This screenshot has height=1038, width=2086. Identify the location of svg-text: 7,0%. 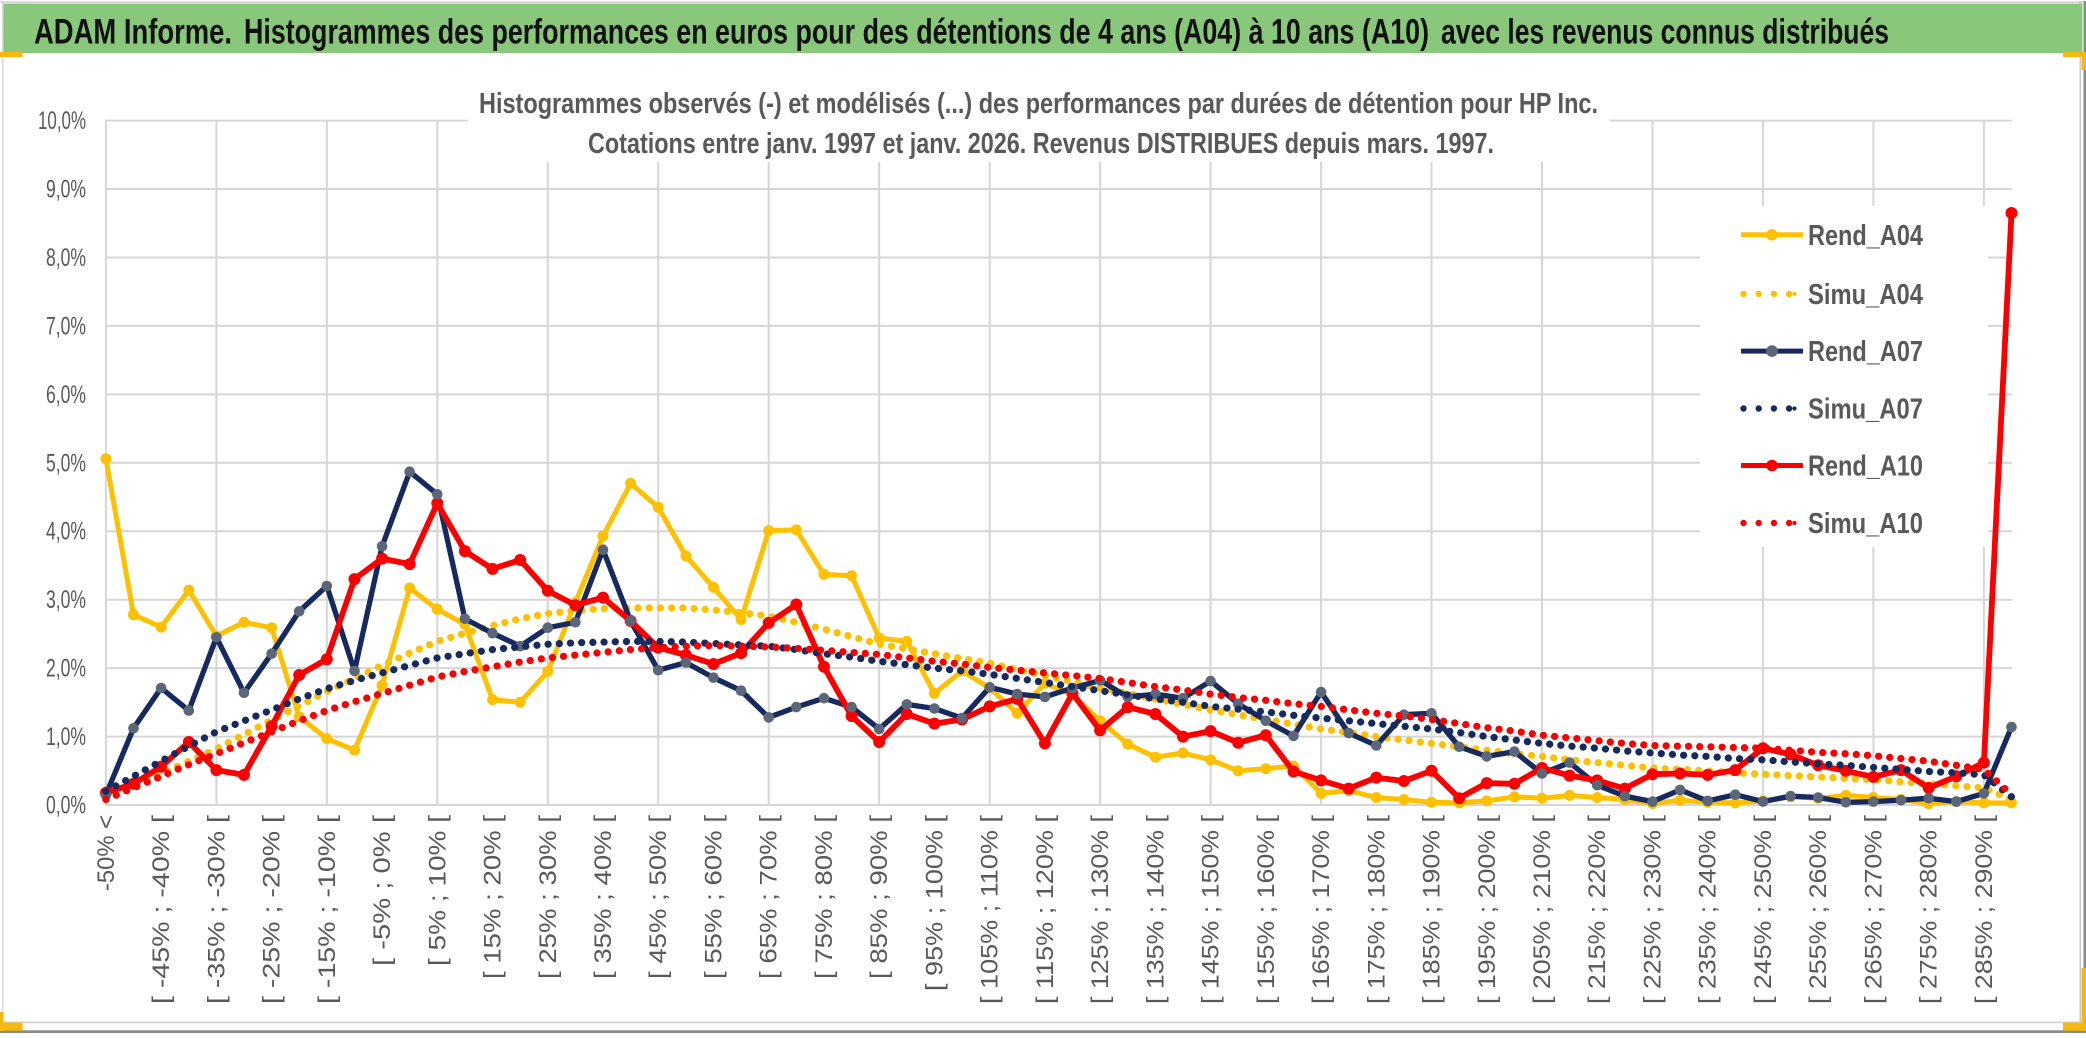
(66, 326).